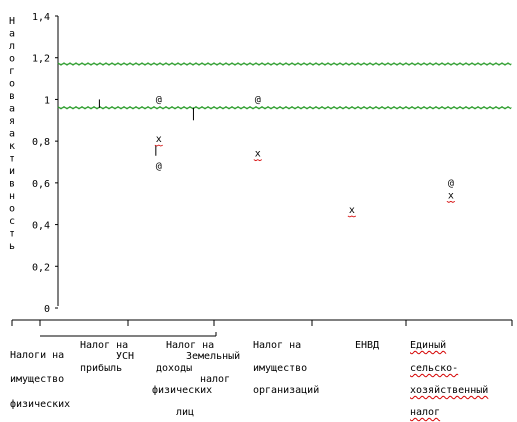 Image resolution: width=517 pixels, height=422 pixels. I want to click on y-tick-label: 0,6, so click(41, 184).